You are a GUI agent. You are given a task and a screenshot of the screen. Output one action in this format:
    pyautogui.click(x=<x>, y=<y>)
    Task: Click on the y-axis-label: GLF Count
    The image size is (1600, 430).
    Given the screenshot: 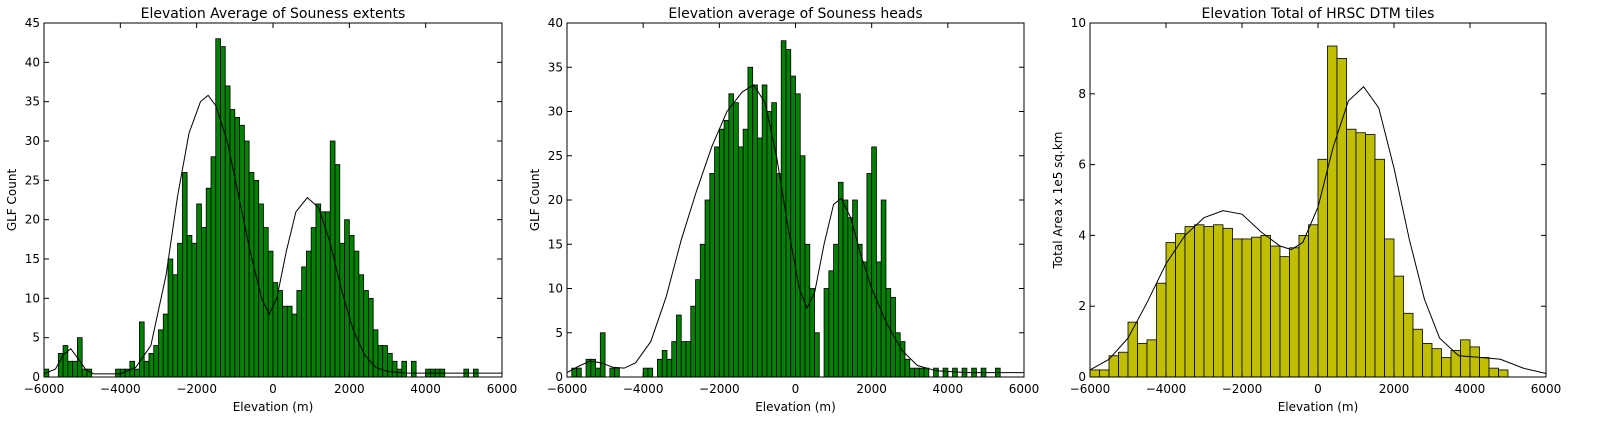 What is the action you would take?
    pyautogui.click(x=535, y=200)
    